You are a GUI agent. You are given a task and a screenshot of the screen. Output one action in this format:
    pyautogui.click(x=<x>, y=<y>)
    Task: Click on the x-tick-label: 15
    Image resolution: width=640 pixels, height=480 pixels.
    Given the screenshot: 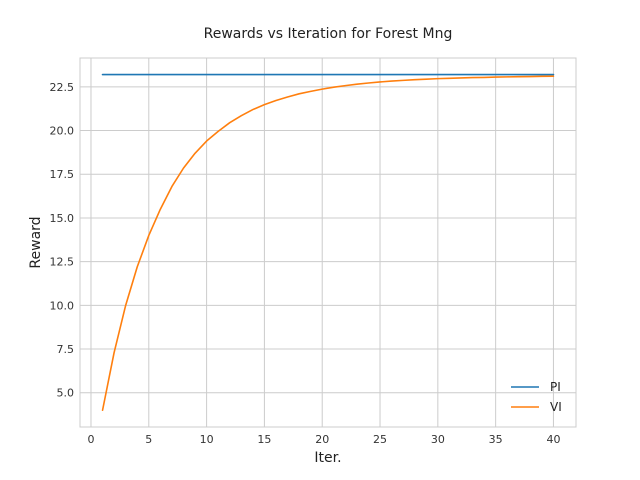 What is the action you would take?
    pyautogui.click(x=264, y=439)
    